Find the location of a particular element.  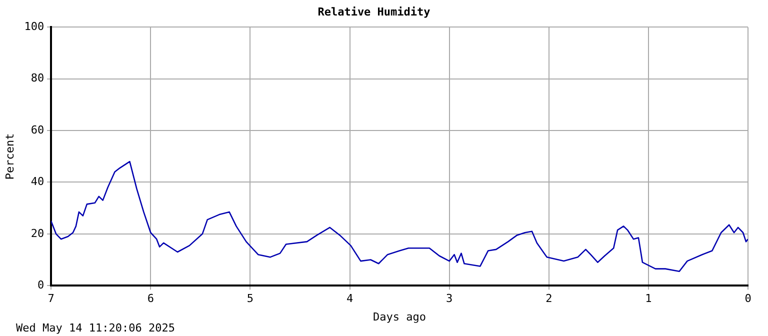

y-axis-title: Percent is located at coordinates (9, 156).